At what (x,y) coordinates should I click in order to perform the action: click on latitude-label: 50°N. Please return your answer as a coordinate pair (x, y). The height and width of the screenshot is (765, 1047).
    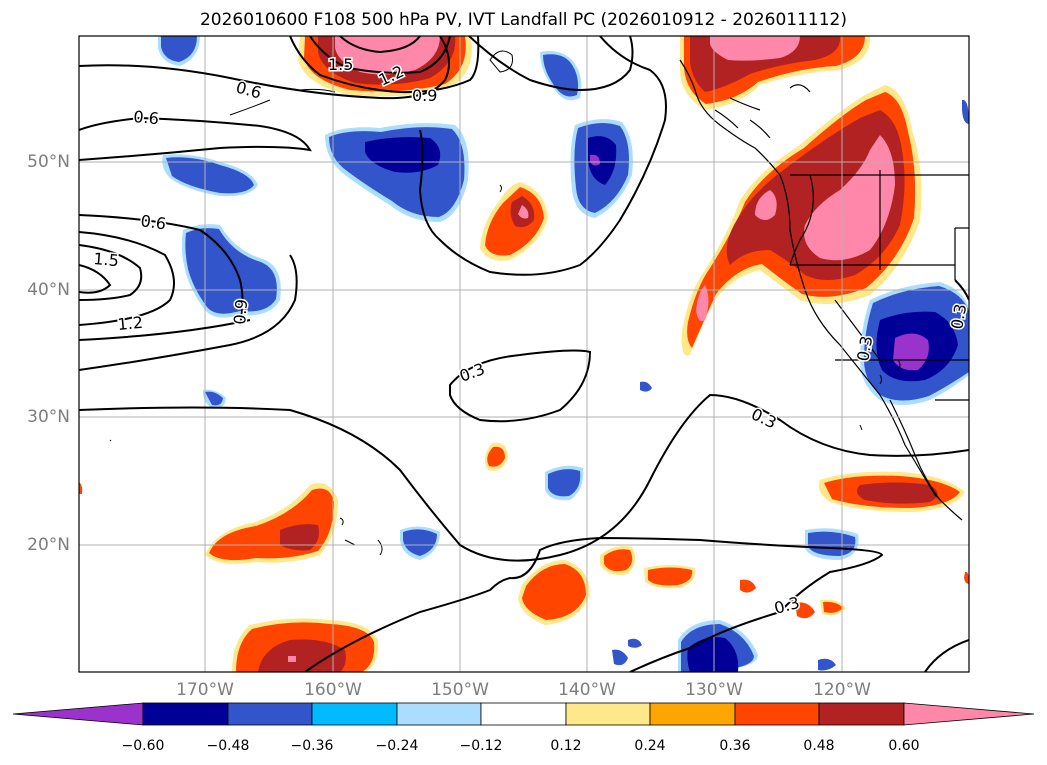
    Looking at the image, I should click on (48, 162).